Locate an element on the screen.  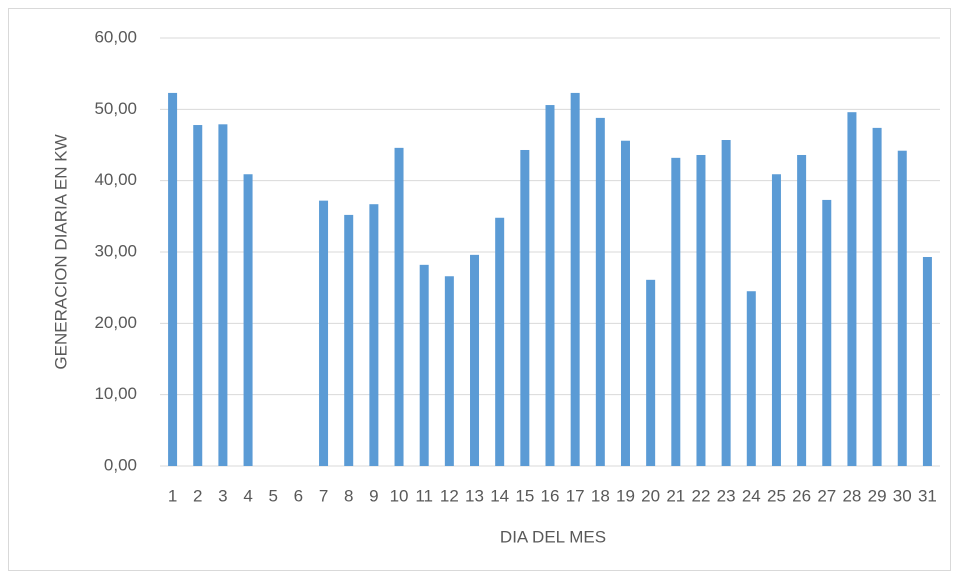
x-tick-label: 13 is located at coordinates (474, 495).